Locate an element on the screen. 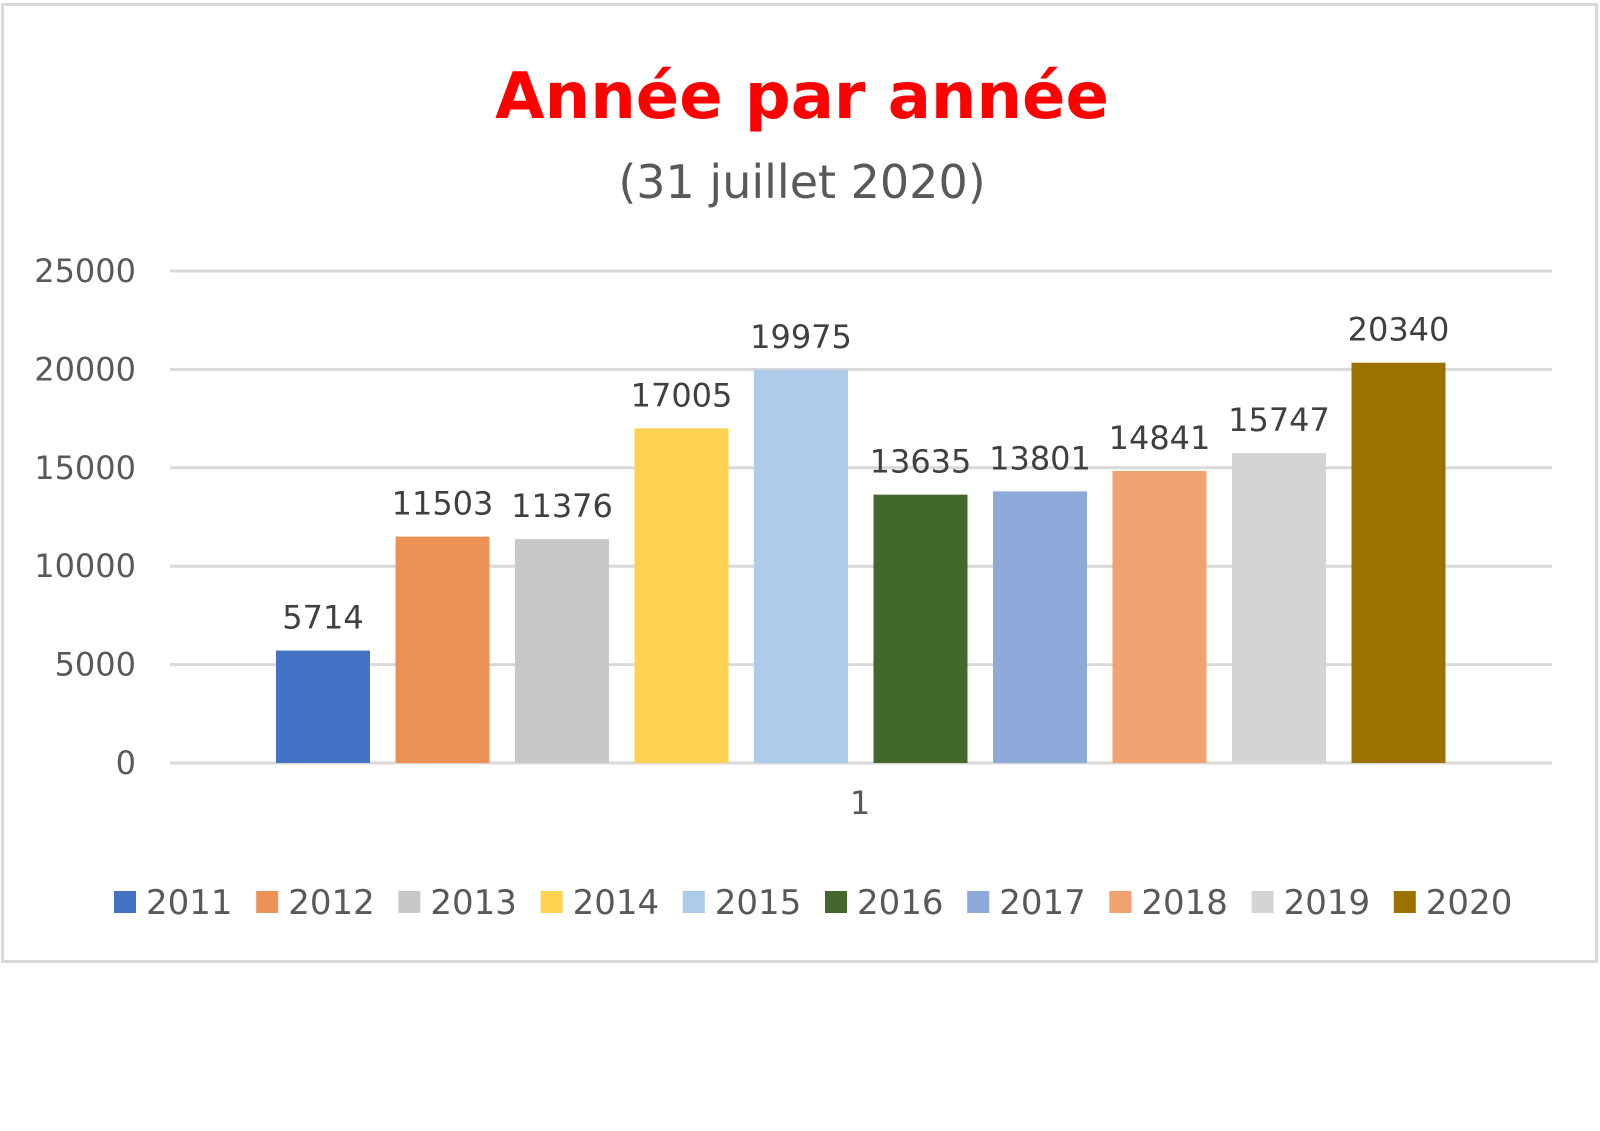 This screenshot has height=1131, width=1600. data-label-2017: 13801 is located at coordinates (1040, 458).